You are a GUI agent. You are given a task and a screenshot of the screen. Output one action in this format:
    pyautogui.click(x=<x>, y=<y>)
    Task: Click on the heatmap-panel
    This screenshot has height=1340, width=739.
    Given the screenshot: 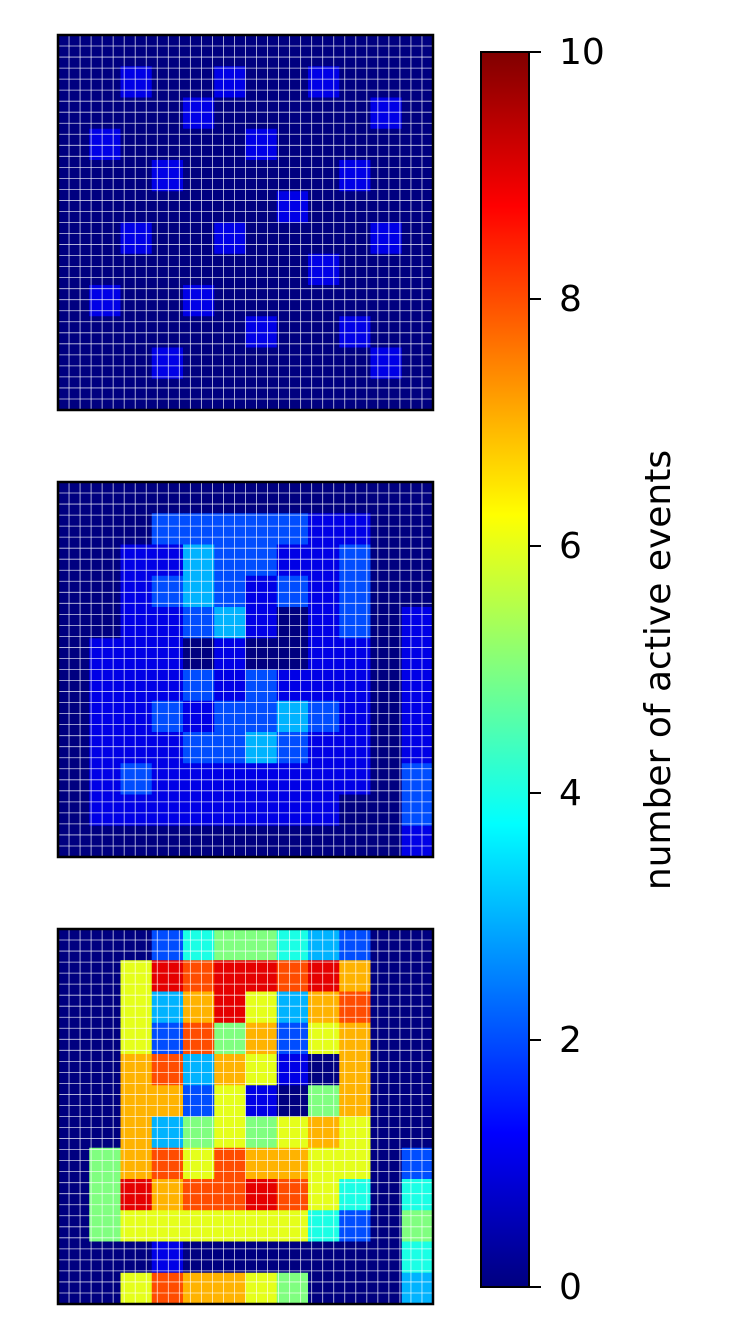 What is the action you would take?
    pyautogui.click(x=245, y=222)
    